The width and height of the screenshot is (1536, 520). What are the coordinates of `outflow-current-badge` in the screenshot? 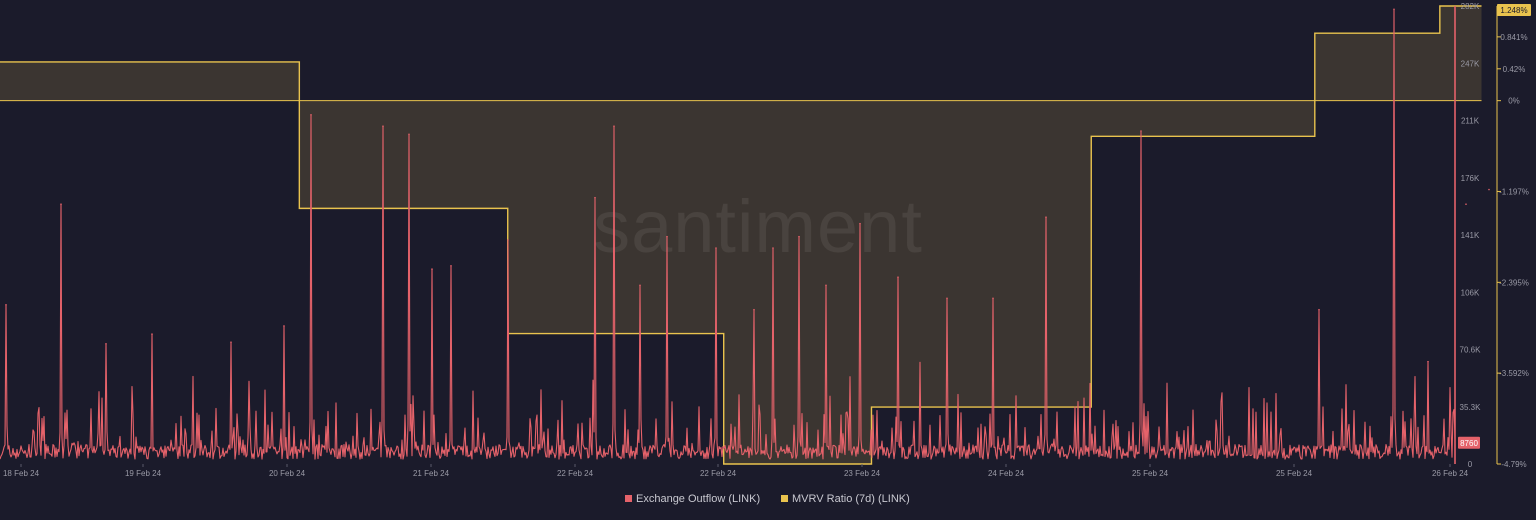 It's located at (1469, 442).